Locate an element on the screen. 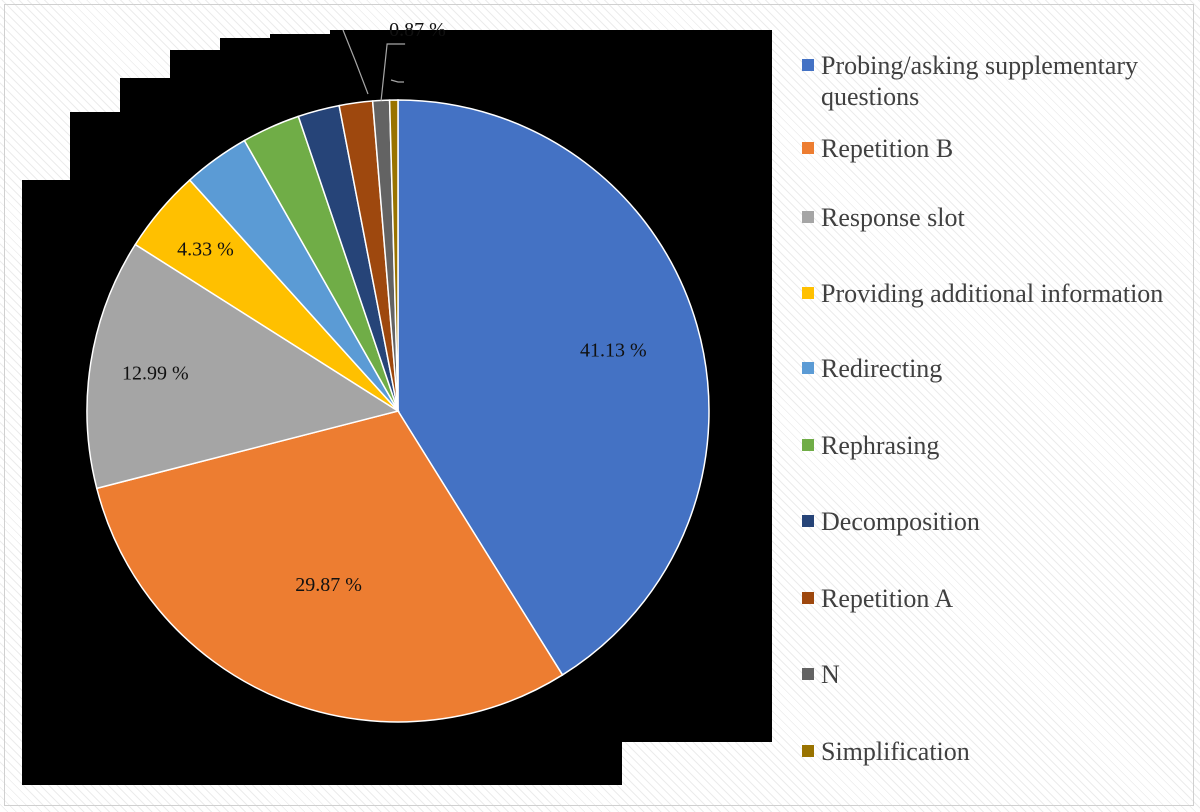  legend-item-redirecting: Redirecting is located at coordinates (997, 368).